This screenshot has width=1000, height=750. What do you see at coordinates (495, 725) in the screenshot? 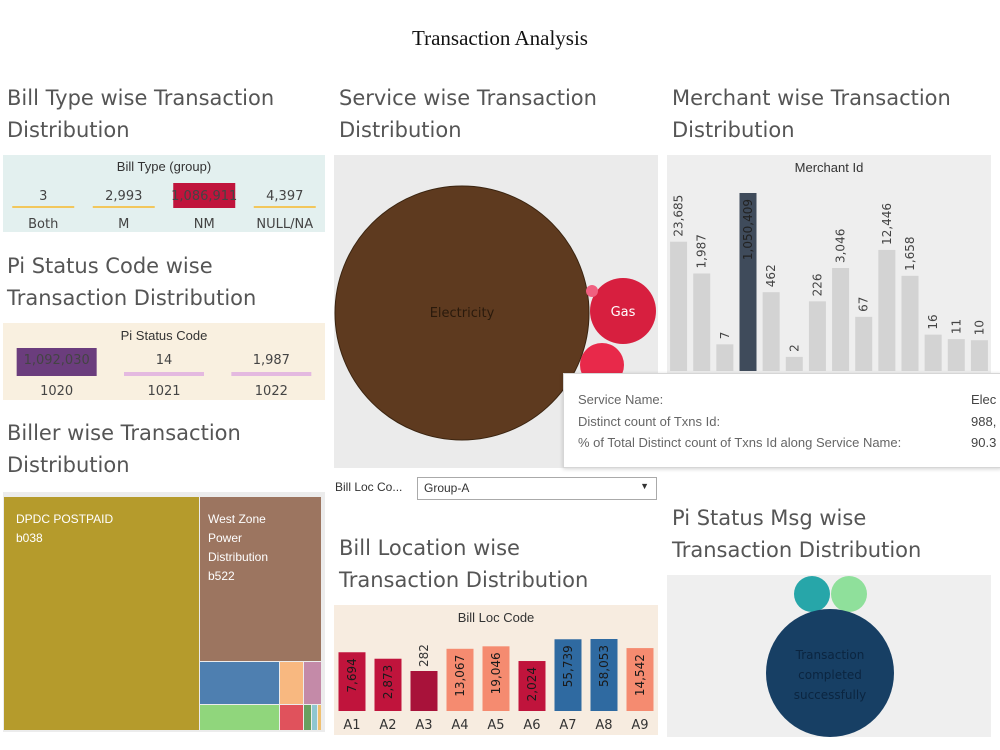
I see `category-label: A5` at bounding box center [495, 725].